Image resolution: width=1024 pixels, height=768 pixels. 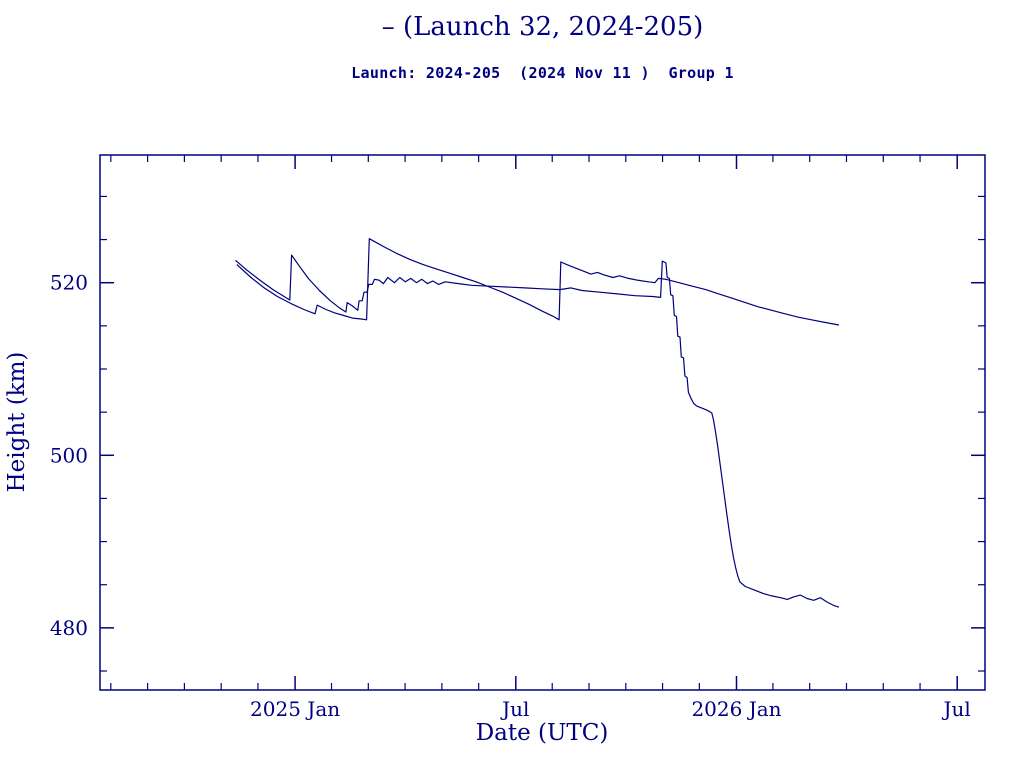 What do you see at coordinates (542, 27) in the screenshot?
I see `chart-title: – (Launch 32, 2024-205)` at bounding box center [542, 27].